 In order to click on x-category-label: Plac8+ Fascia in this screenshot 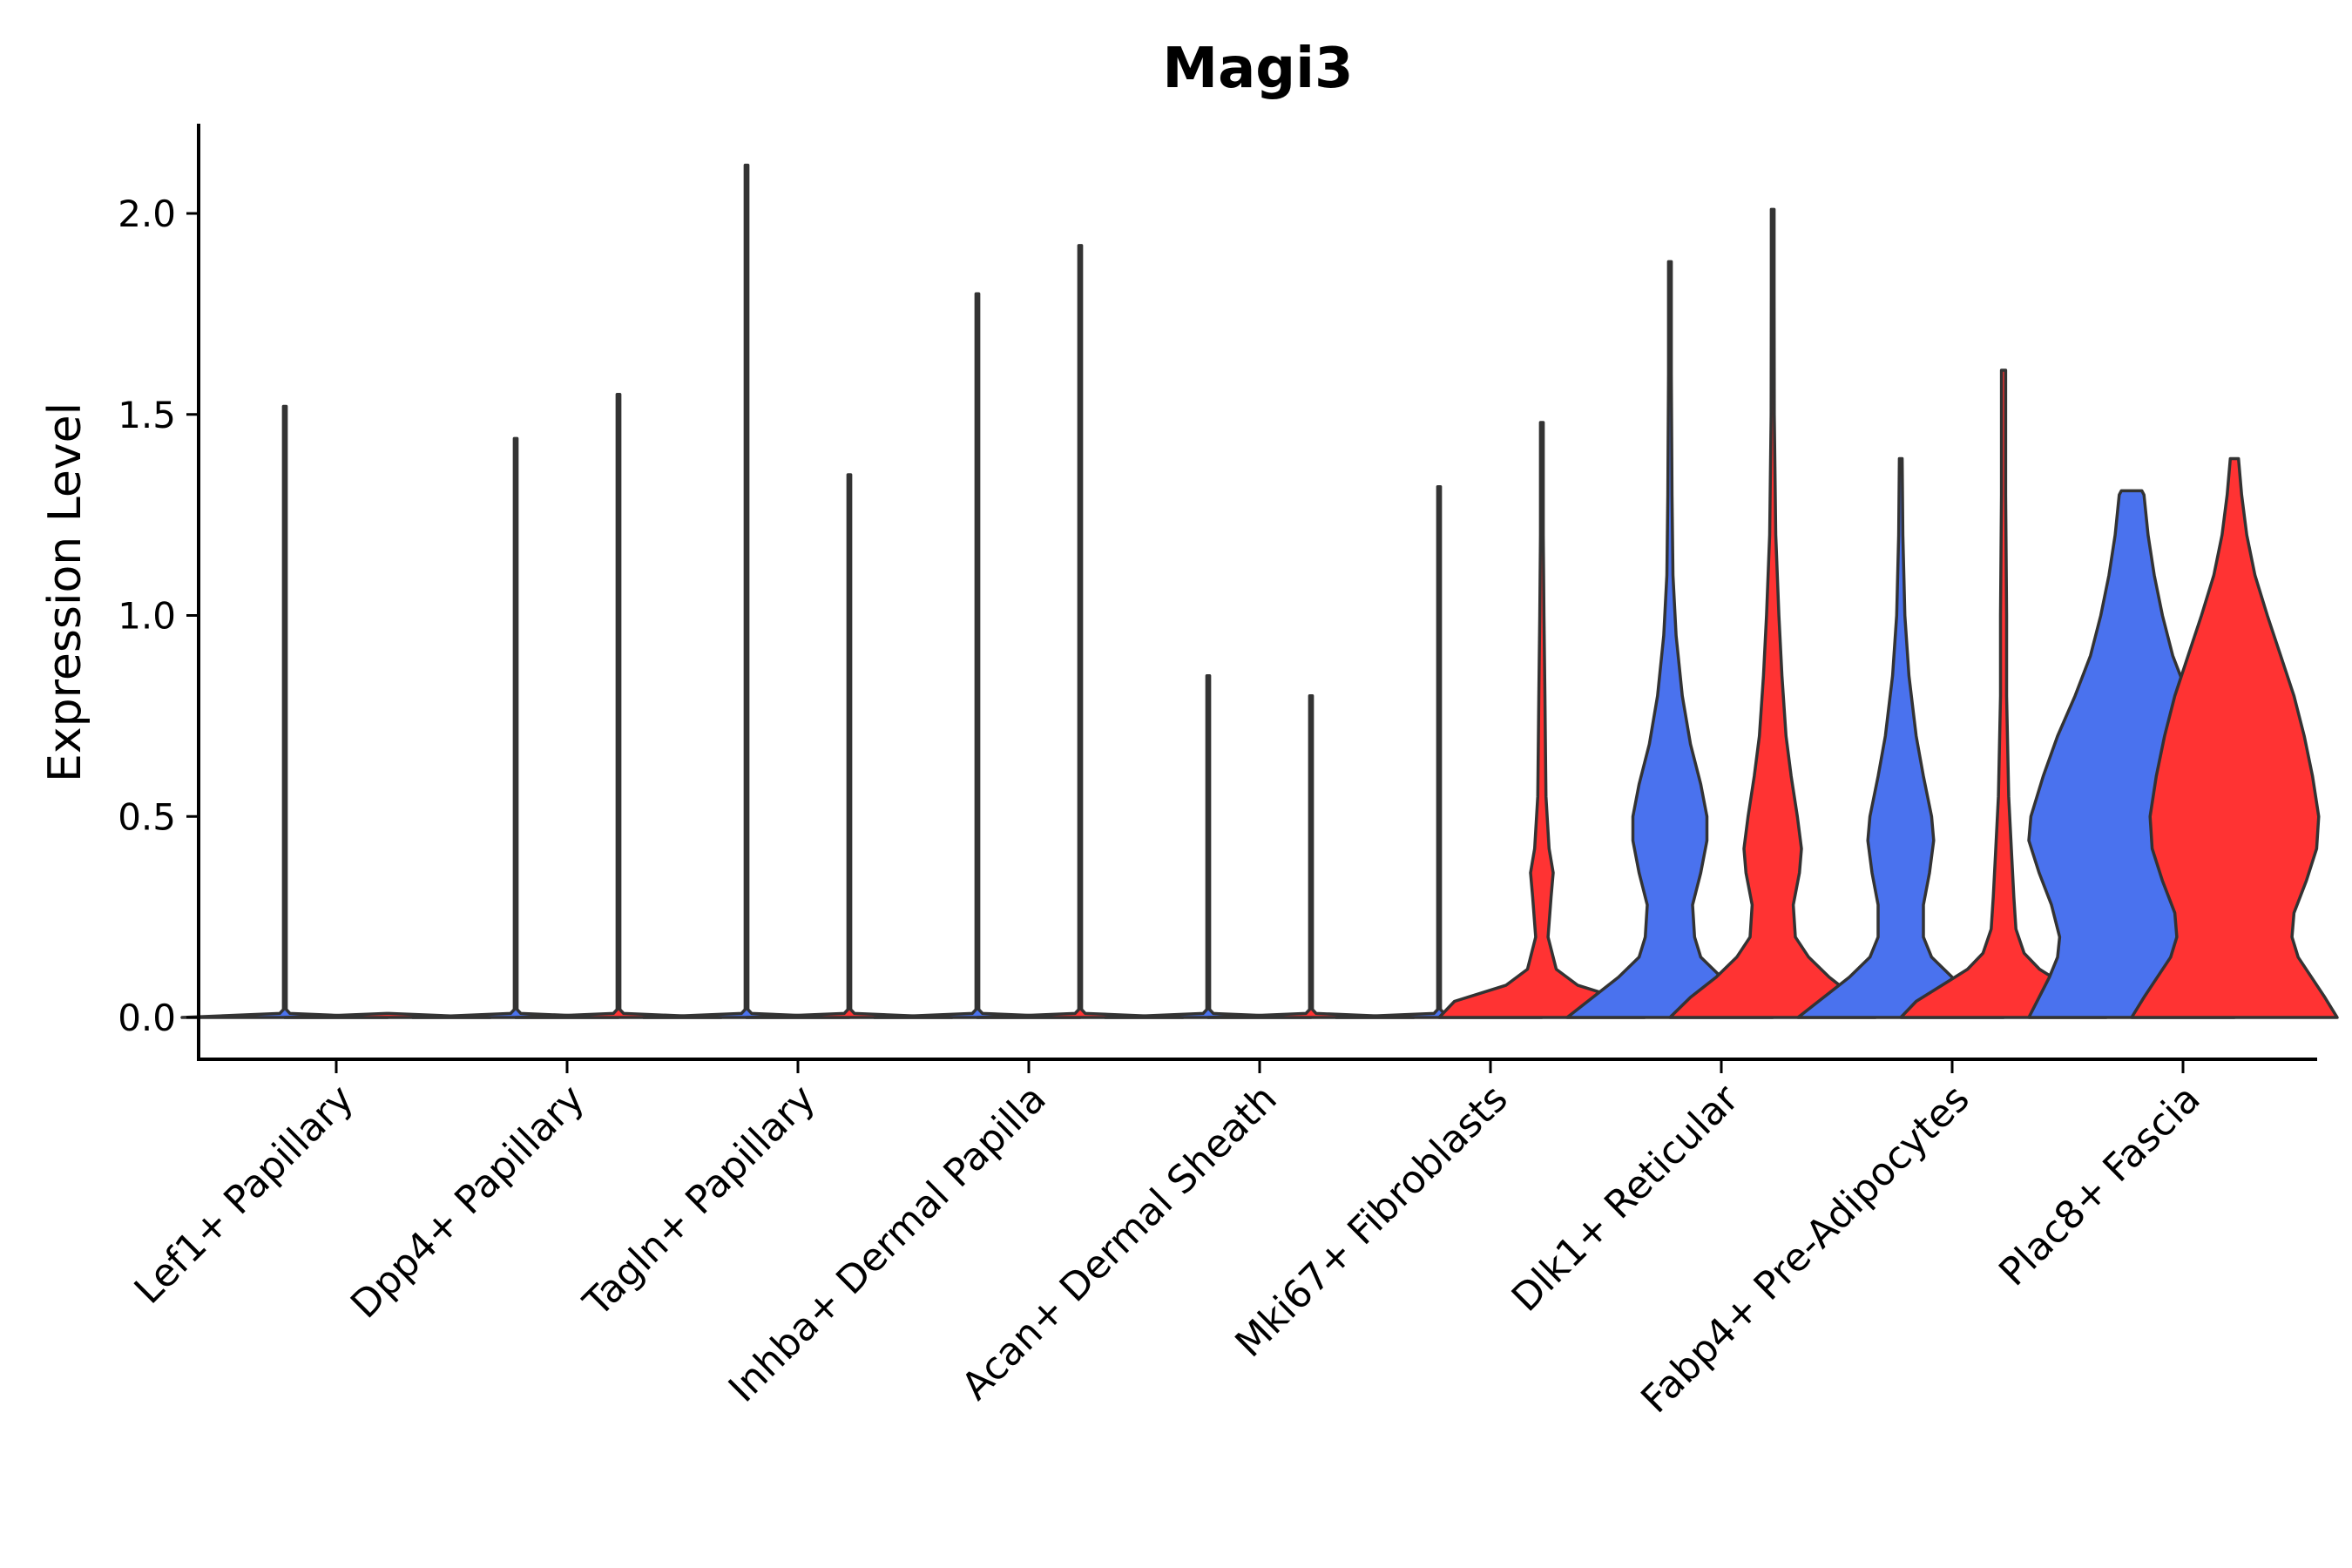, I will do `click(2099, 1186)`.